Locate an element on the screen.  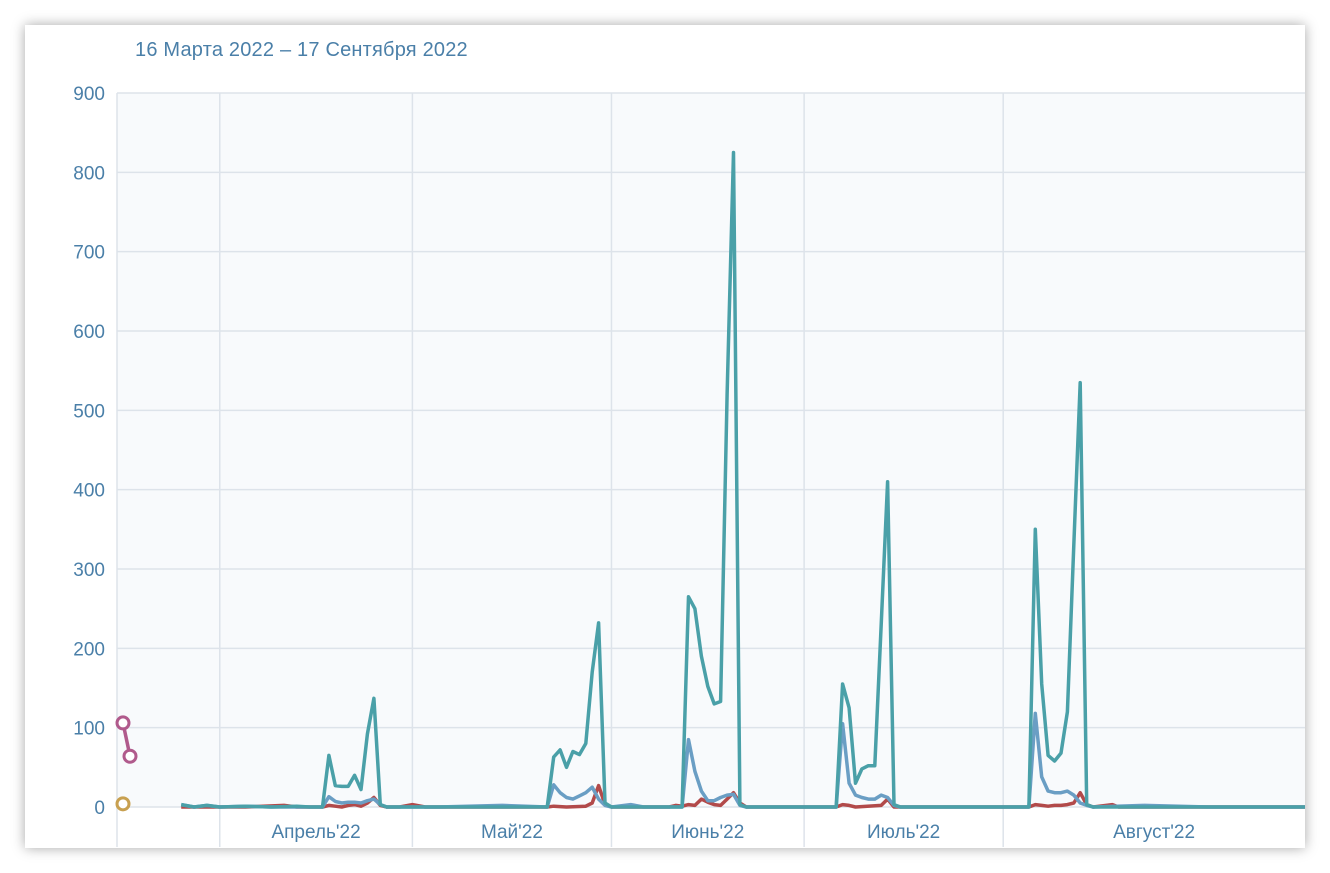
x-axis: Апрель'22 Май'22 Июнь'22 Июль'22 Август'22 is located at coordinates (733, 832).